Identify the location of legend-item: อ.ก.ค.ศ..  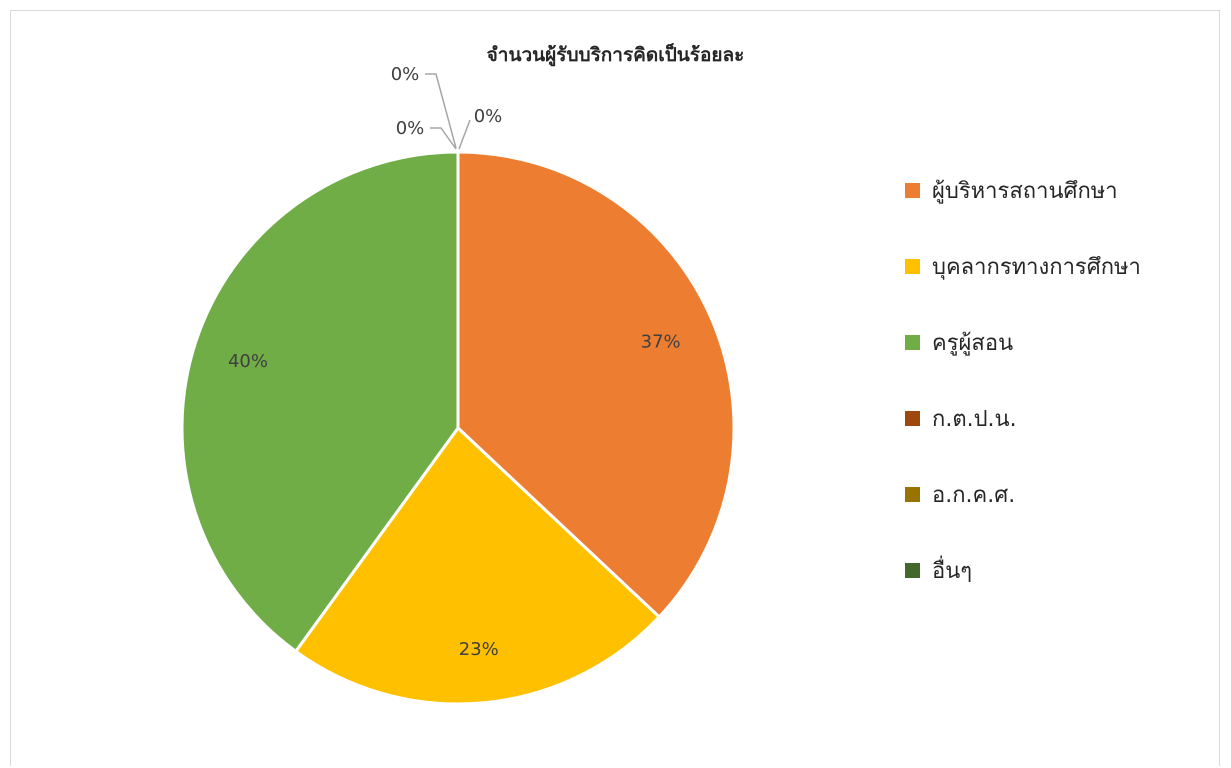
(1062, 494).